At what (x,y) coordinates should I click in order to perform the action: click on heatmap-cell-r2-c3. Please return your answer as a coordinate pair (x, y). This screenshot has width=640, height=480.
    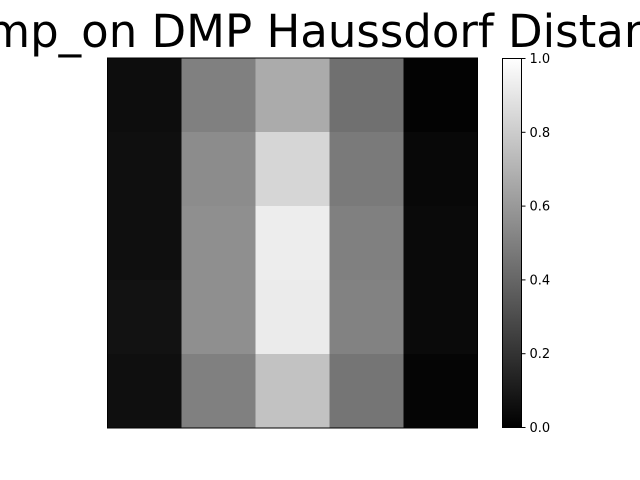
    Looking at the image, I should click on (366, 243).